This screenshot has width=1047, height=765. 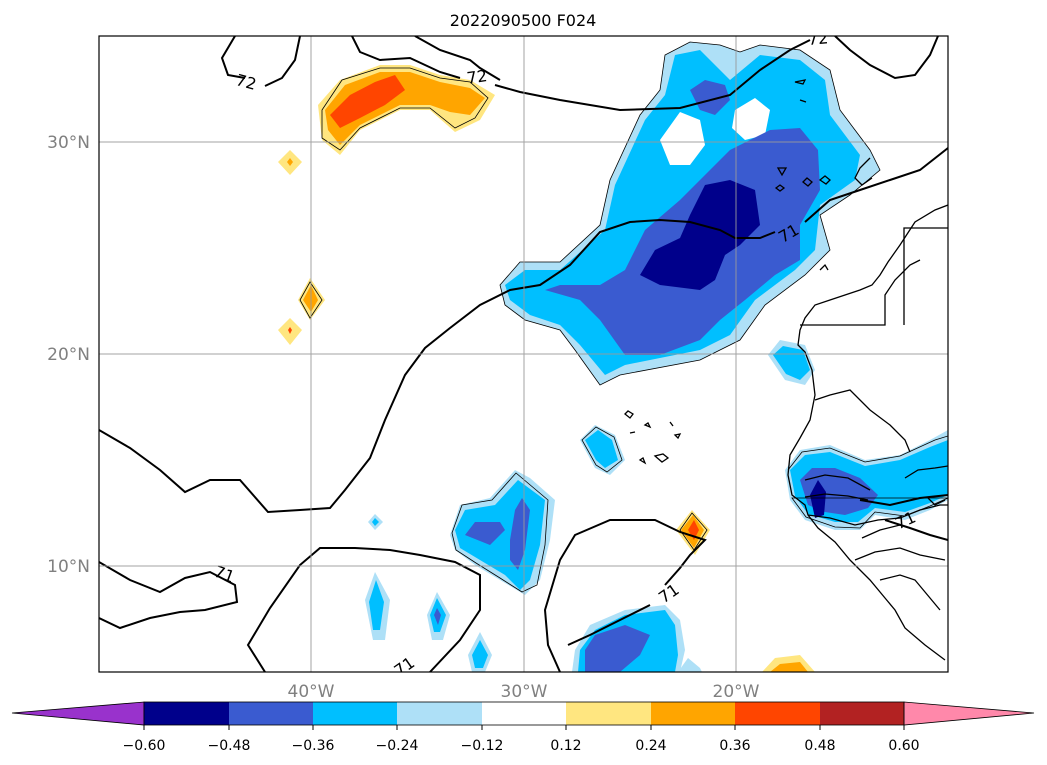 I want to click on anomaly-region-northwest, so click(x=406, y=110).